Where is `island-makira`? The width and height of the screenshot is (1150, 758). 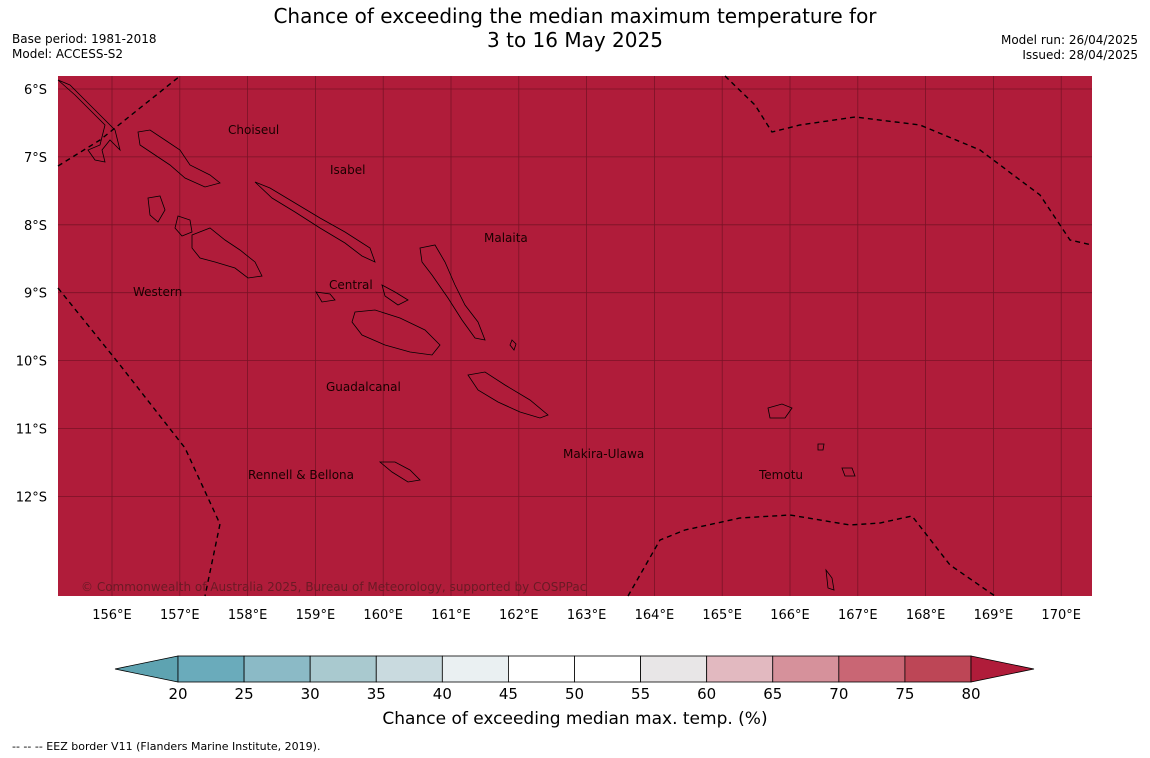
island-makira is located at coordinates (508, 395).